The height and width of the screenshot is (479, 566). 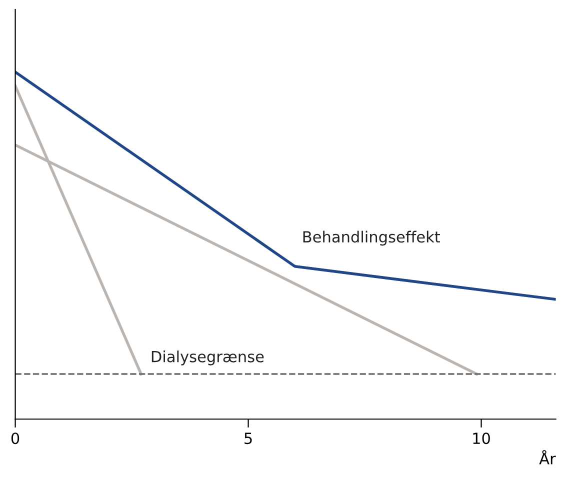 What do you see at coordinates (208, 358) in the screenshot?
I see `ref-line-label: Dialysegrænse` at bounding box center [208, 358].